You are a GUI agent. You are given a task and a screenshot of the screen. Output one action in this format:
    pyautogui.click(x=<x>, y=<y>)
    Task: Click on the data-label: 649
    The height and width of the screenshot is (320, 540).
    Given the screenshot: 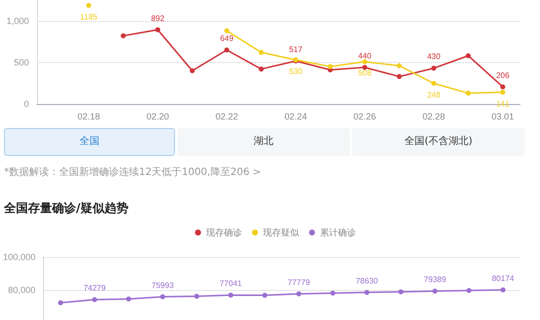 What is the action you would take?
    pyautogui.click(x=227, y=39)
    